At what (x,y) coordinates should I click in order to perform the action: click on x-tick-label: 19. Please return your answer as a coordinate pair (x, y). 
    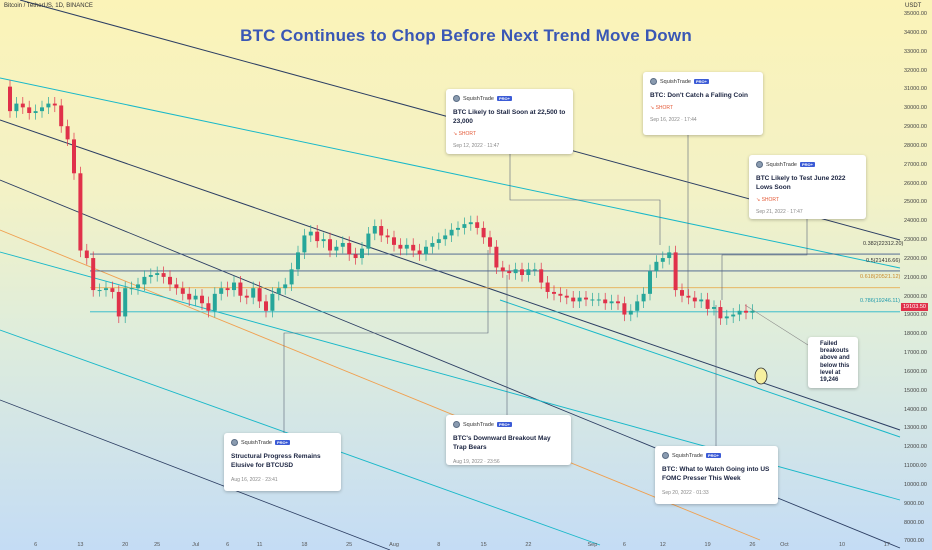
    Looking at the image, I should click on (707, 545).